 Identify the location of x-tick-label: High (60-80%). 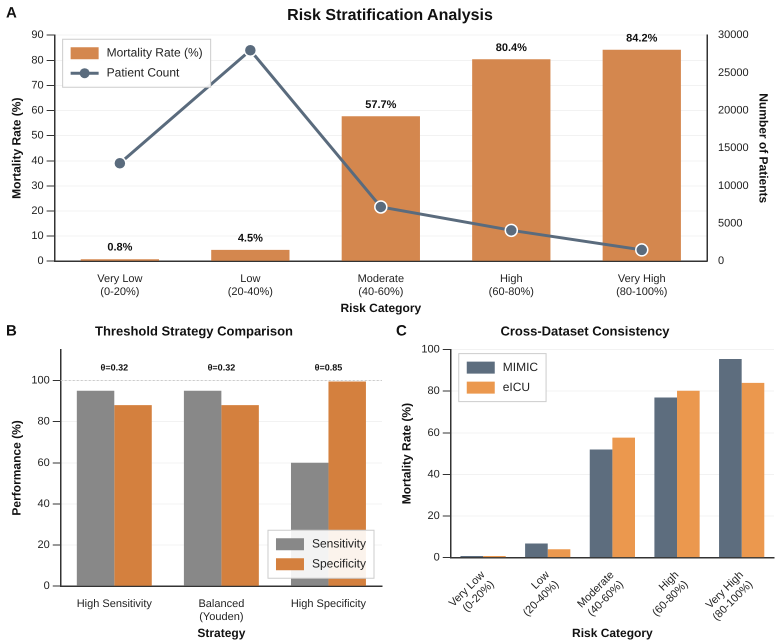
(511, 285).